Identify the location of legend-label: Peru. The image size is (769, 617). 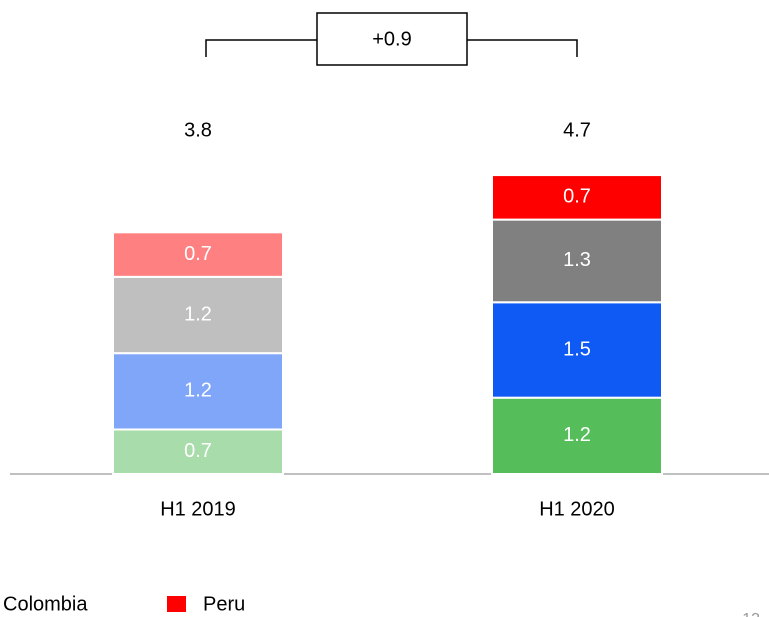
(224, 604).